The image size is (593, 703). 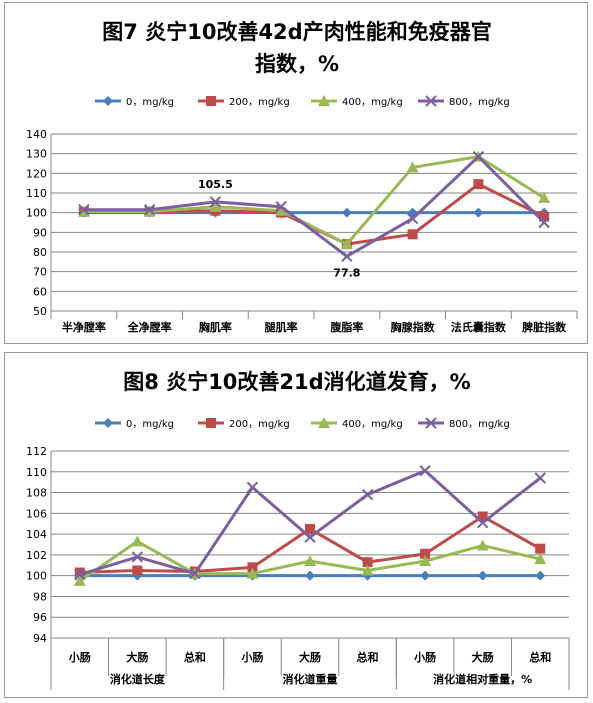 What do you see at coordinates (36, 134) in the screenshot?
I see `y-tick-label: 140` at bounding box center [36, 134].